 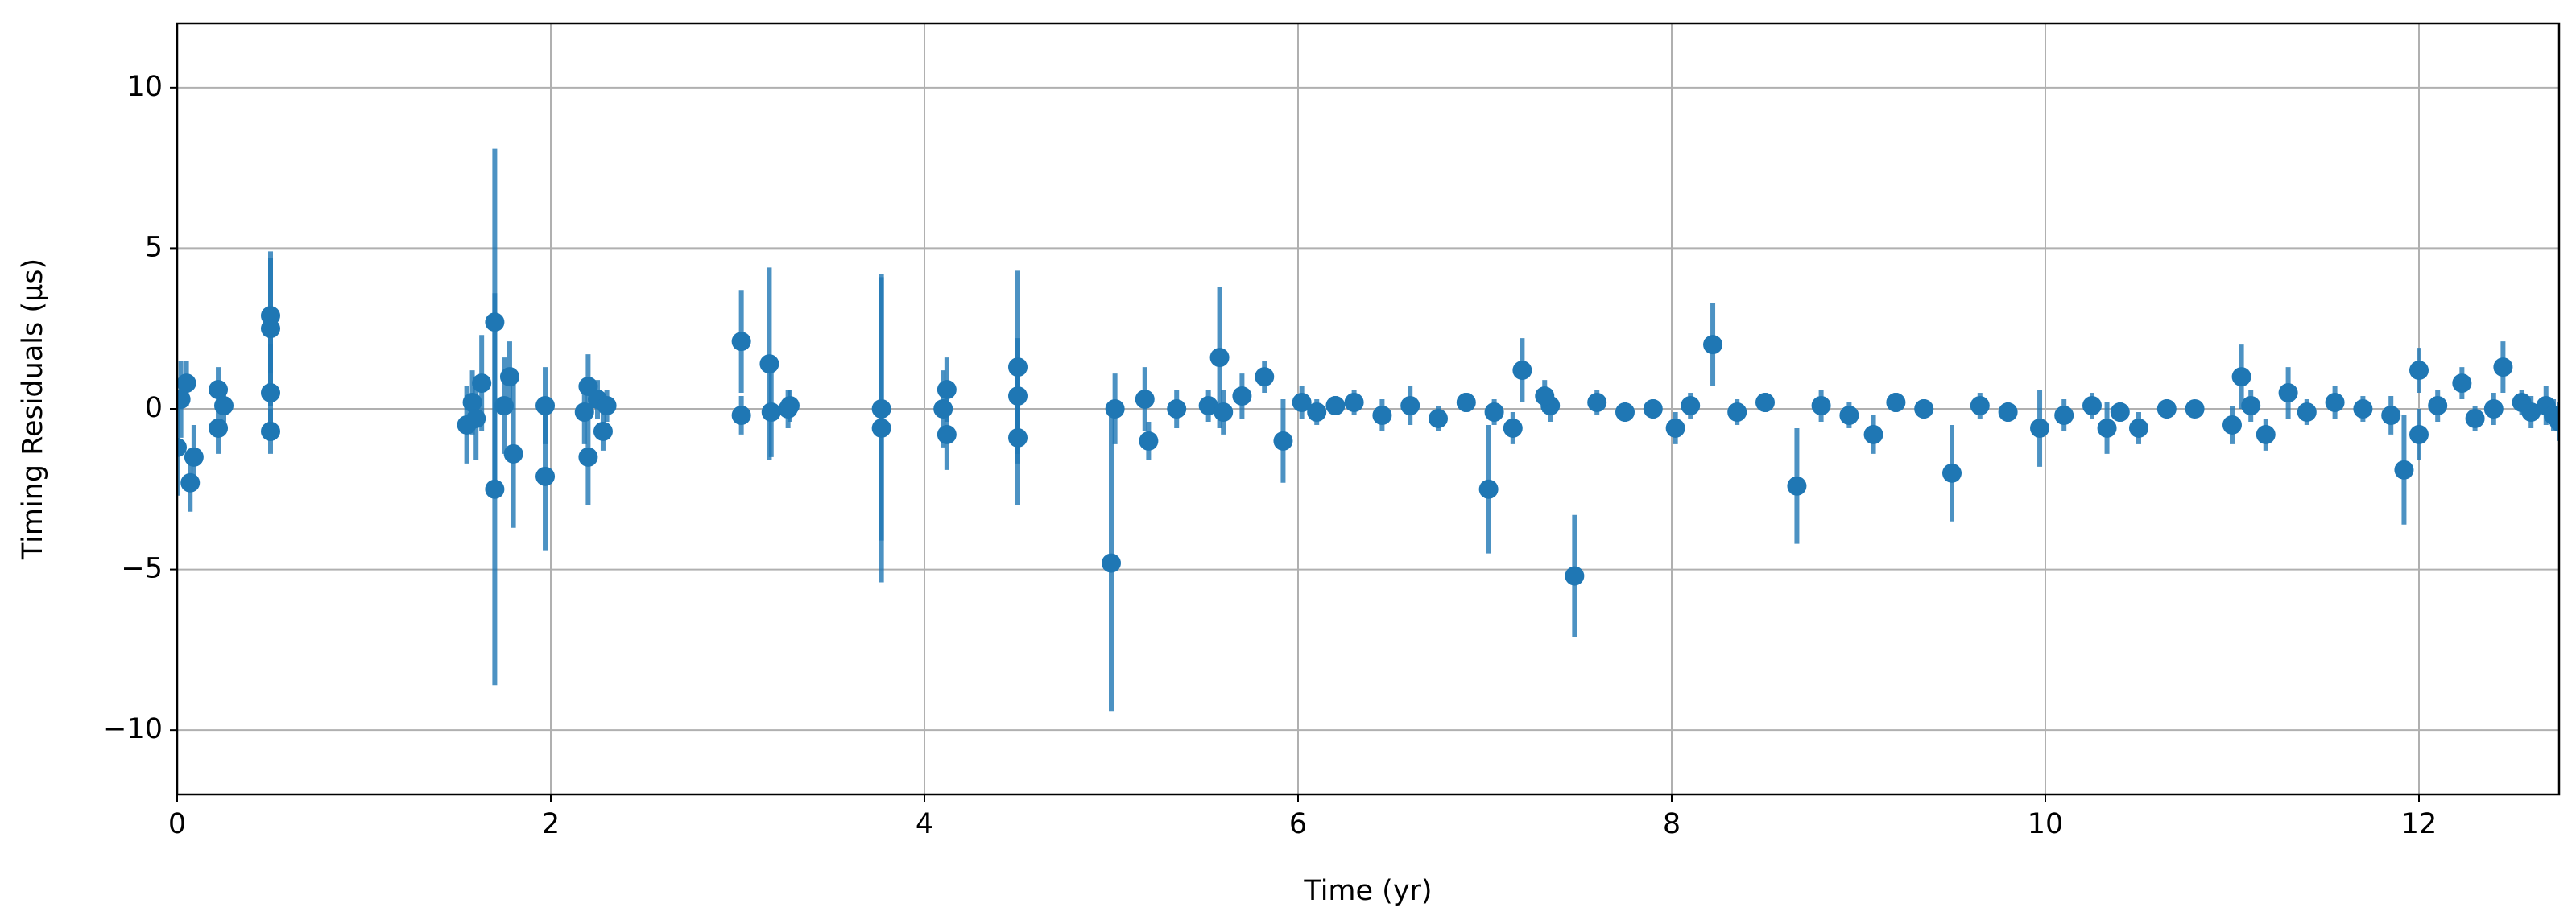 I want to click on x-tick-label: 4, so click(x=924, y=824).